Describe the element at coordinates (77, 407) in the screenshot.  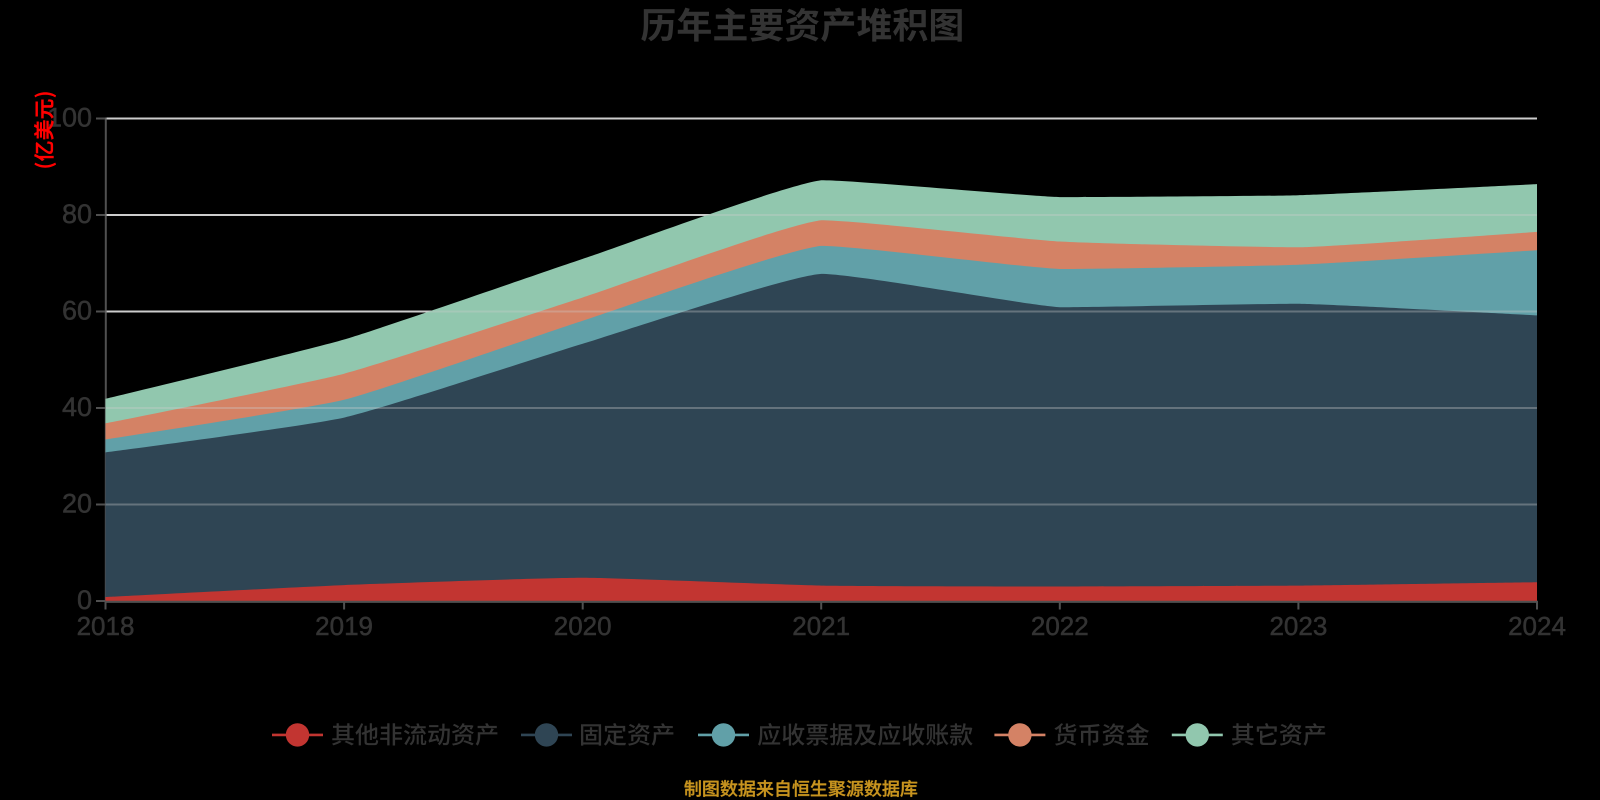
I see `svg-text: 40` at that location.